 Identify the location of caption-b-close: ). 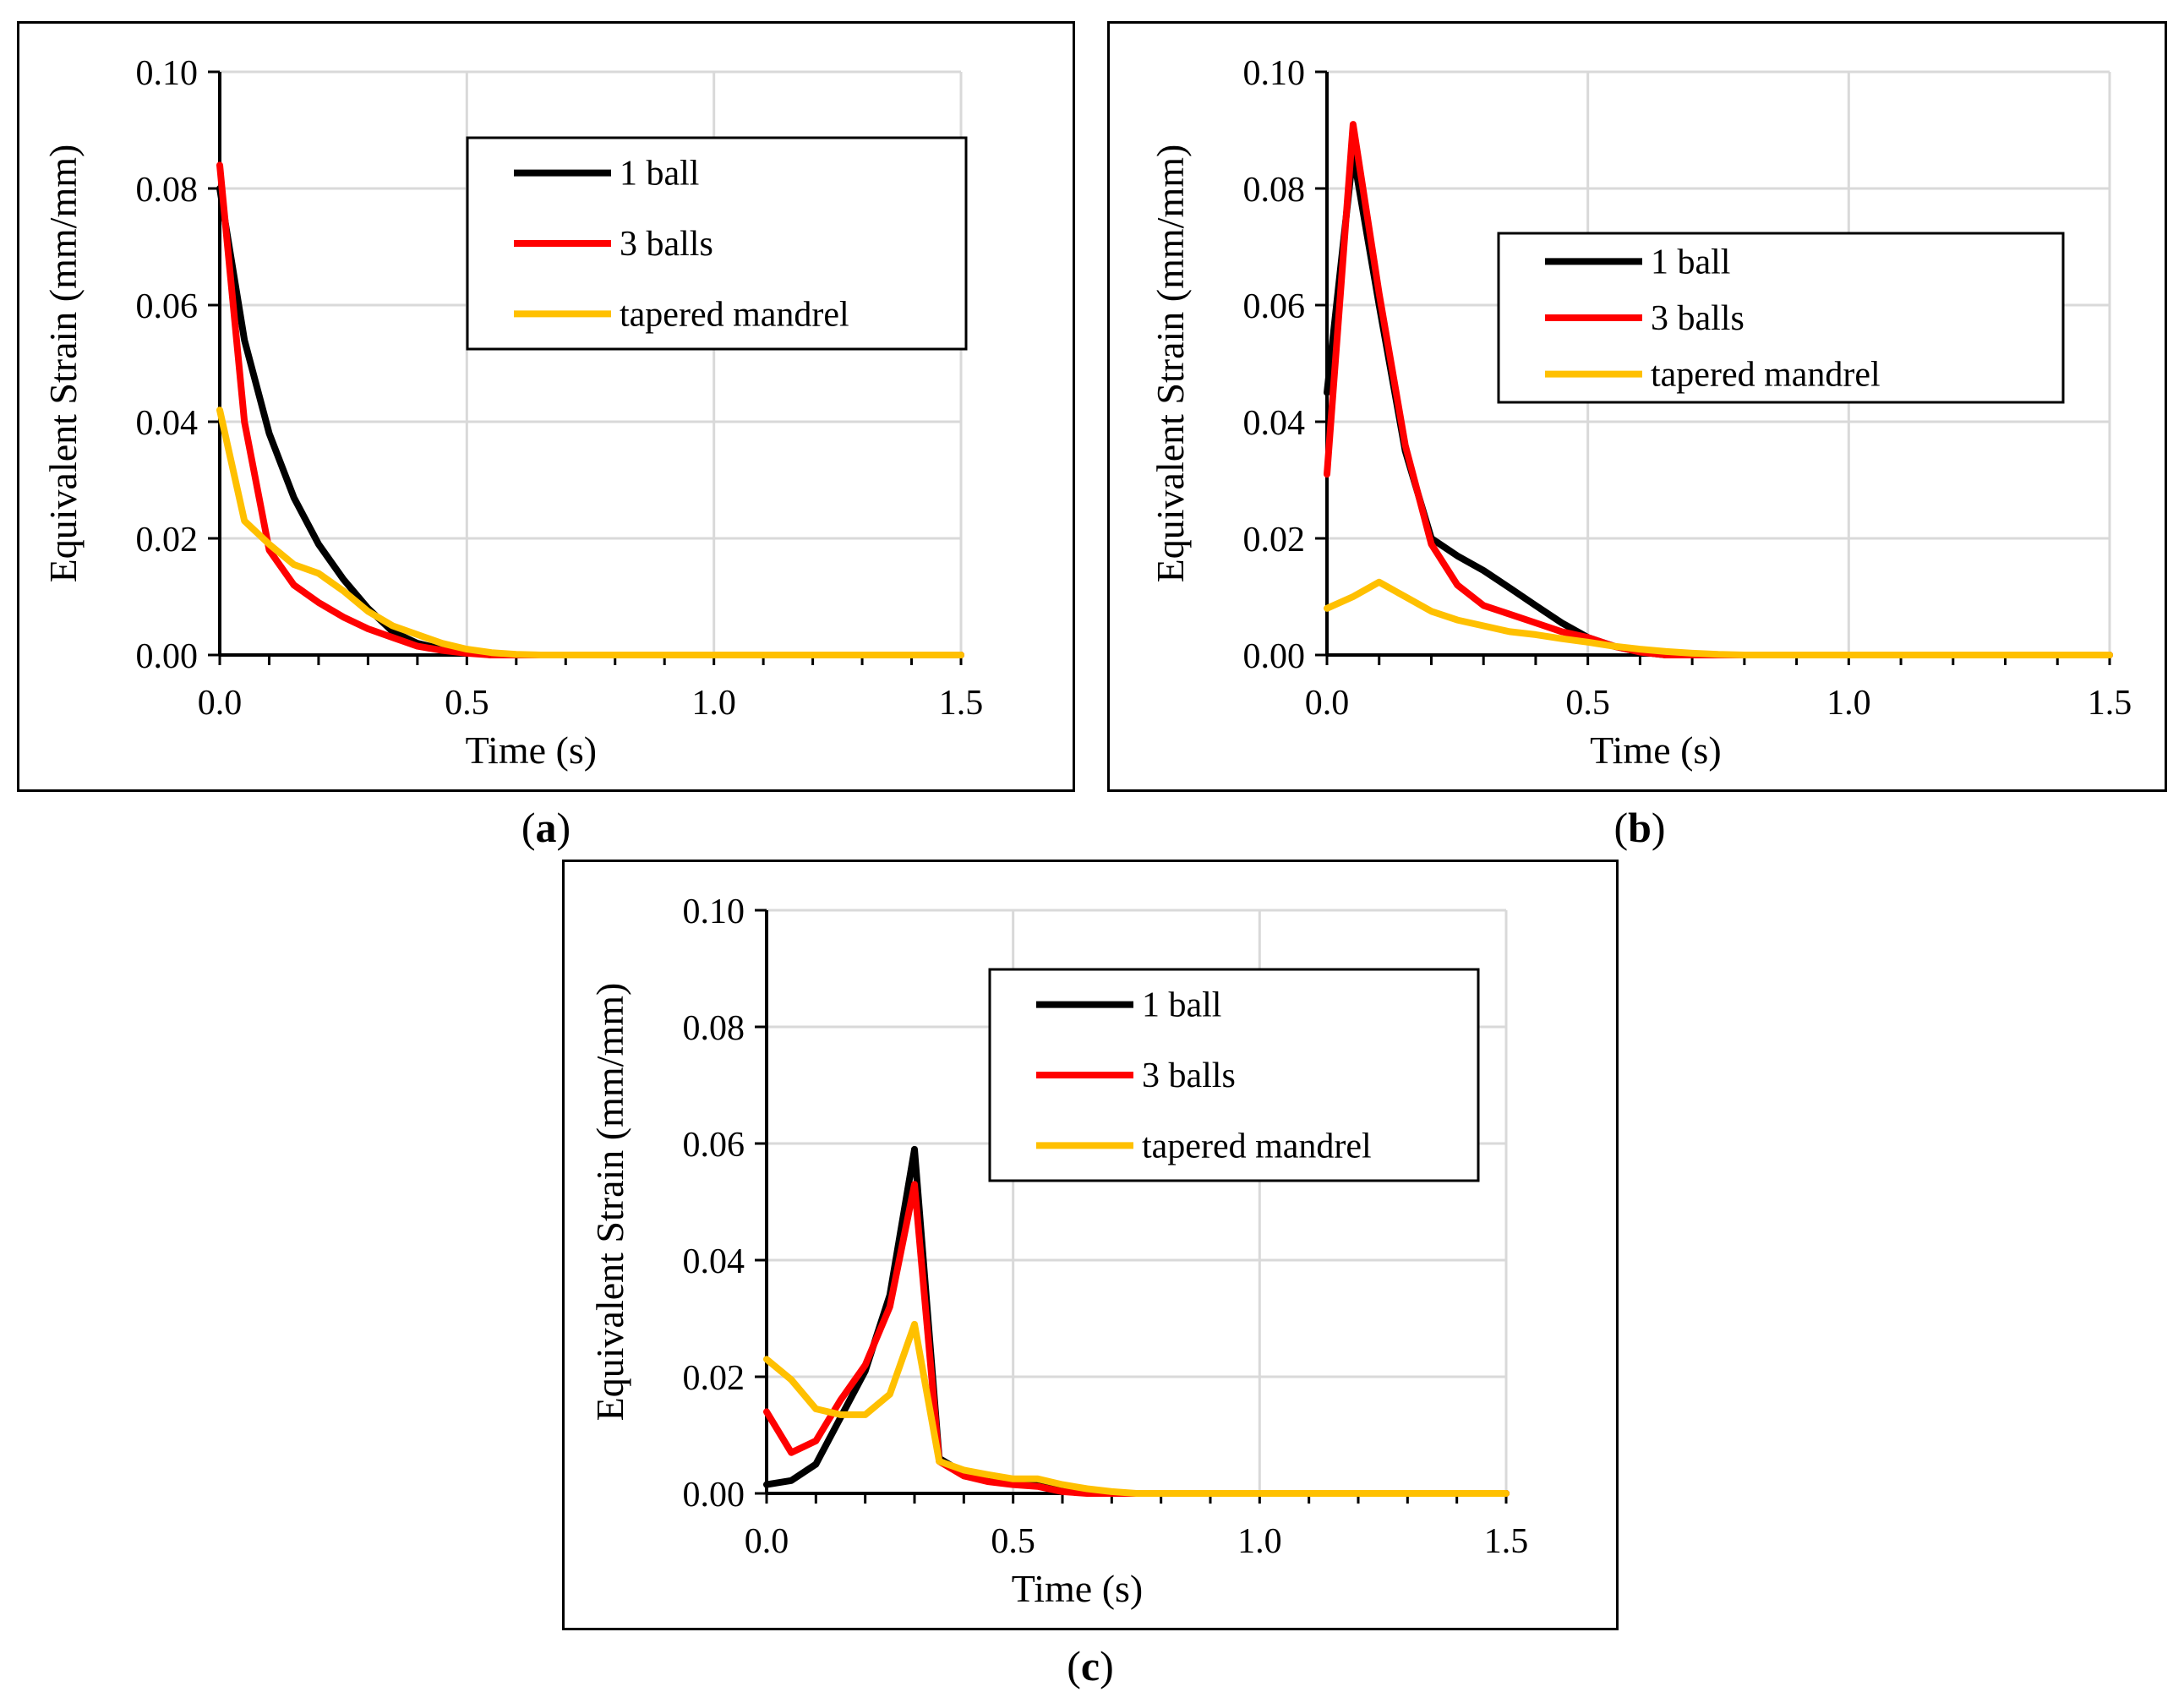
(1658, 828).